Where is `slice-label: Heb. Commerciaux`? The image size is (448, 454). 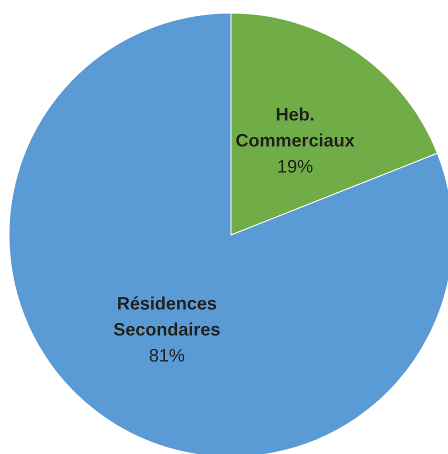 slice-label: Heb. Commerciaux is located at coordinates (295, 127).